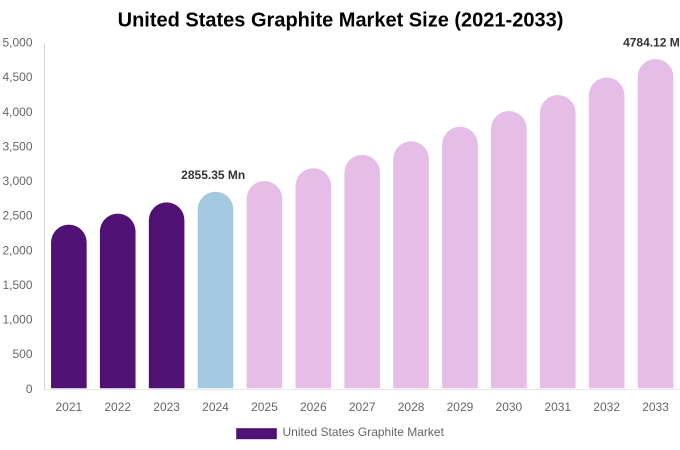 This screenshot has width=680, height=450. Describe the element at coordinates (411, 407) in the screenshot. I see `svg-text: 2028` at that location.